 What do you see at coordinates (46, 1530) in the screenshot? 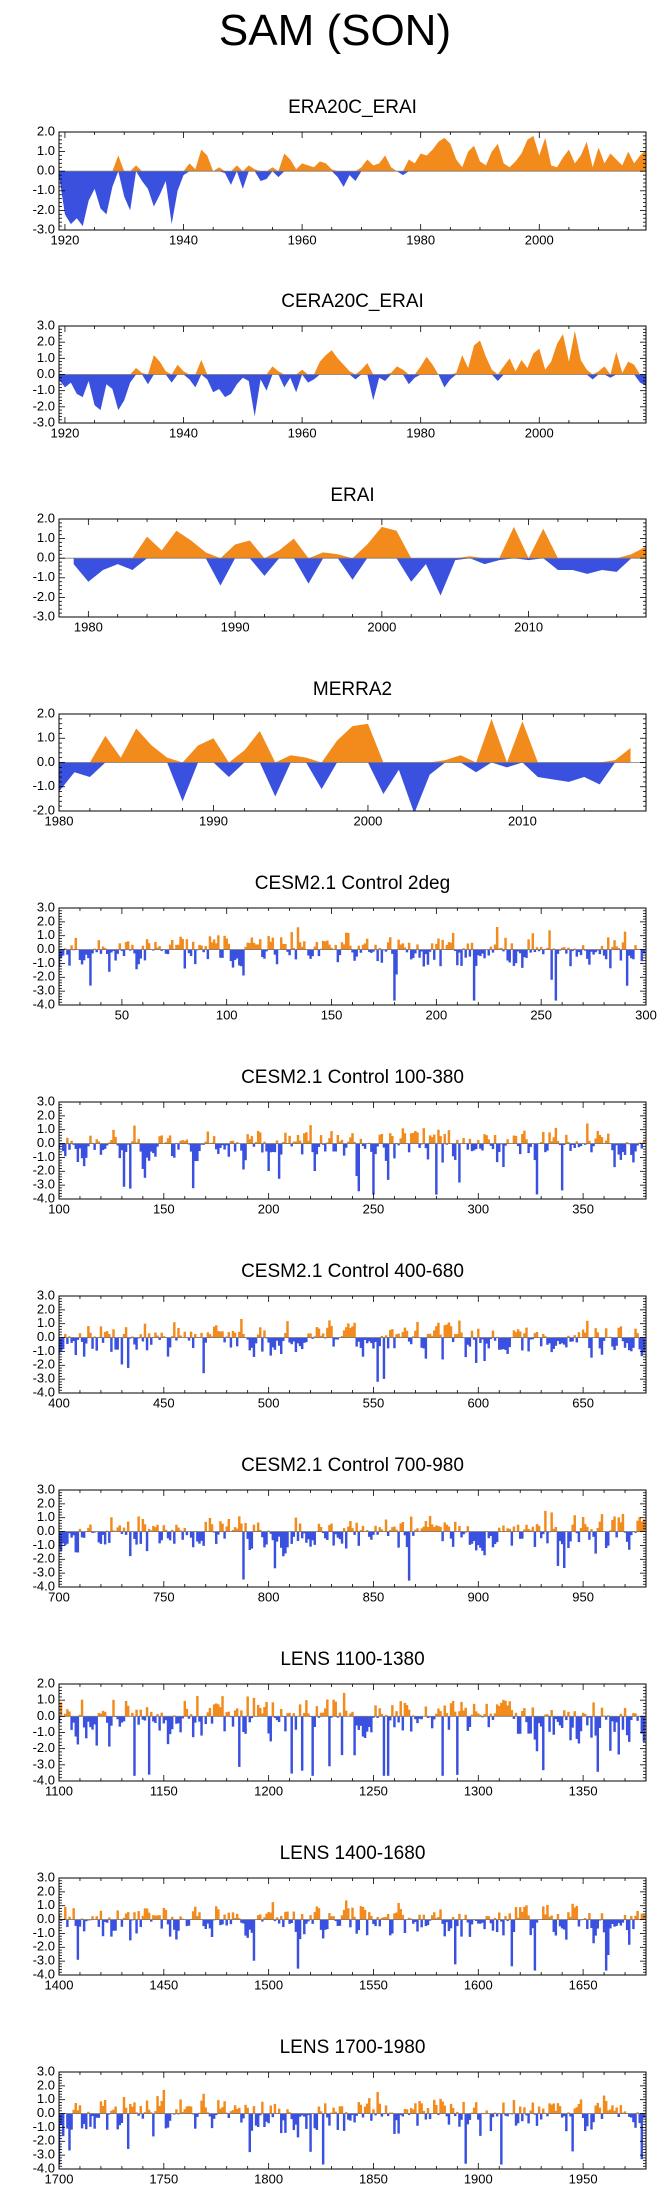
I see `y-tick-label: 0.0` at bounding box center [46, 1530].